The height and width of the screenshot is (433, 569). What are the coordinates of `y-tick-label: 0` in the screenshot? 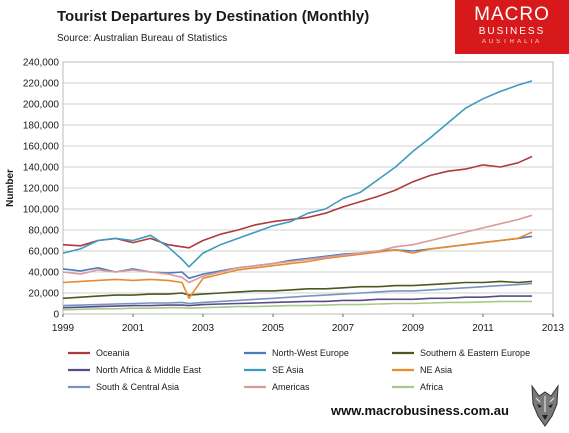 It's located at (56, 315).